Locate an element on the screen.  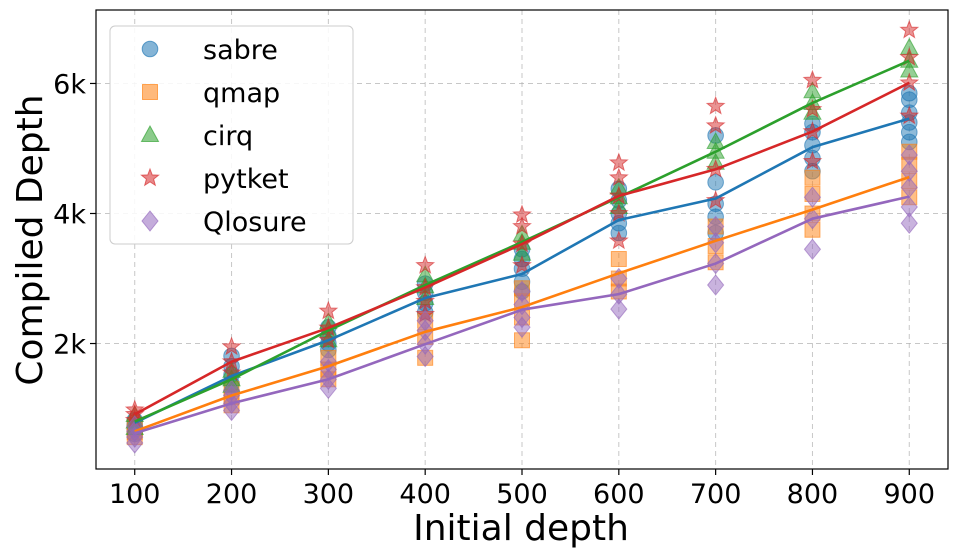
y-tick-label: 6k is located at coordinates (69, 84).